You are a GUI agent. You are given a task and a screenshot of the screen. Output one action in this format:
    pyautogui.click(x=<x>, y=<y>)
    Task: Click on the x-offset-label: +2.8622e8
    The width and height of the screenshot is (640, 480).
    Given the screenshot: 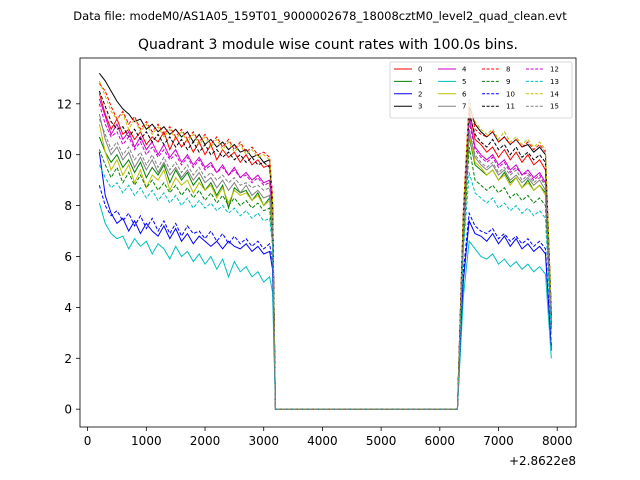 What is the action you would take?
    pyautogui.click(x=542, y=461)
    